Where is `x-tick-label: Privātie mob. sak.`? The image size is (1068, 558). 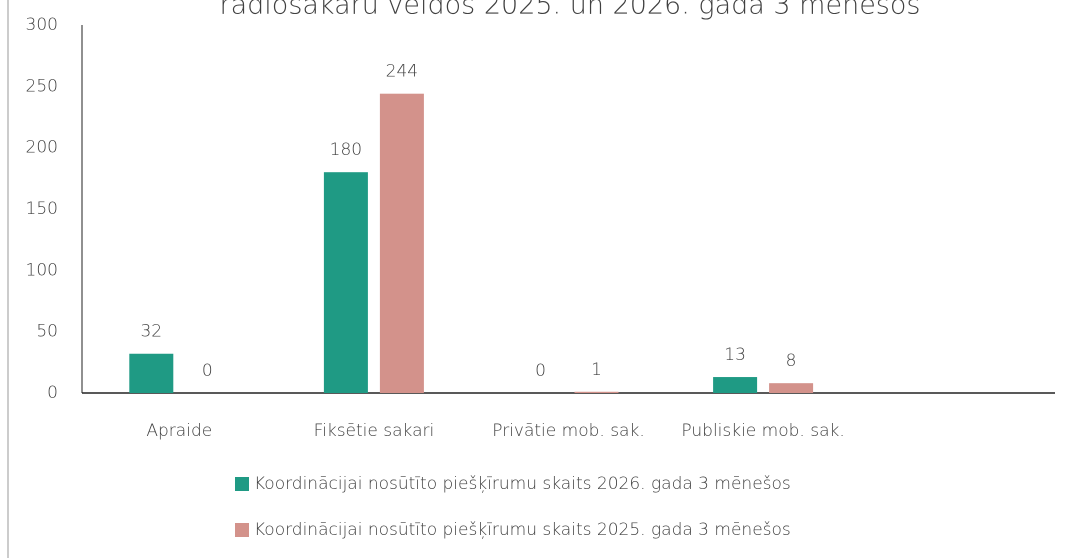
x-tick-label: Privātie mob. sak. is located at coordinates (568, 431).